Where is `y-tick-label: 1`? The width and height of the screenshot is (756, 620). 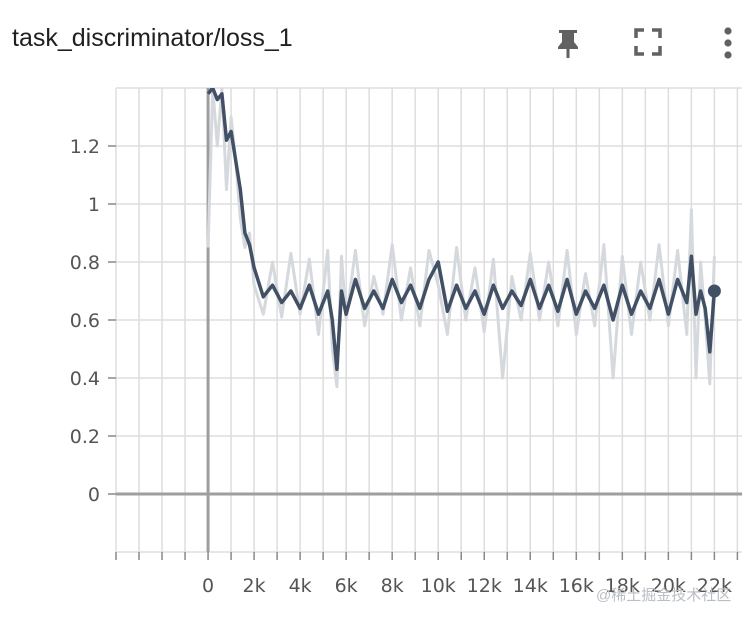 y-tick-label: 1 is located at coordinates (94, 205).